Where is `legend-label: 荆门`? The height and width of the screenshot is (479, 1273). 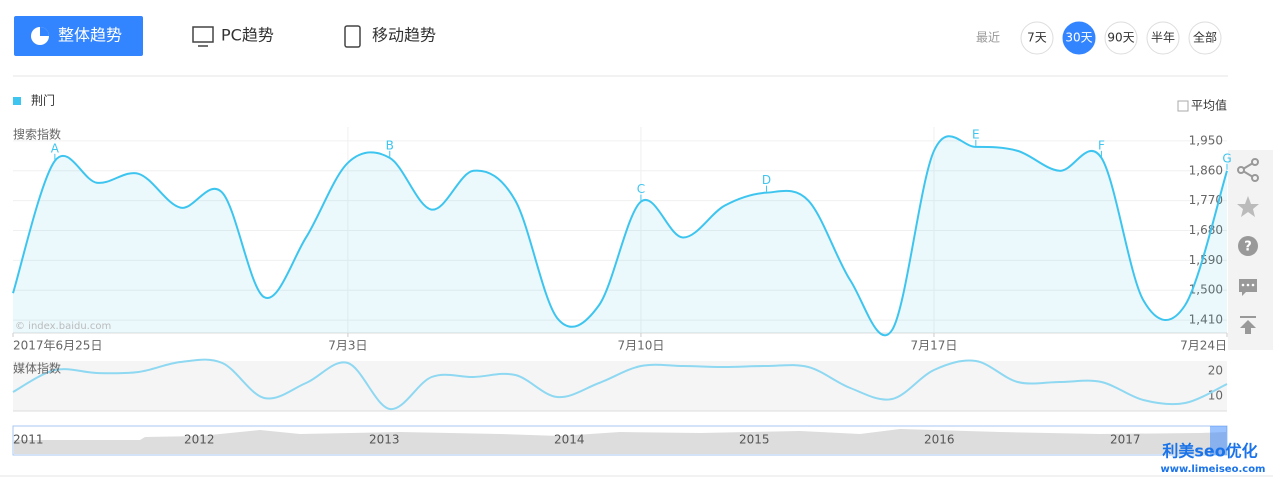 legend-label: 荆门 is located at coordinates (43, 100).